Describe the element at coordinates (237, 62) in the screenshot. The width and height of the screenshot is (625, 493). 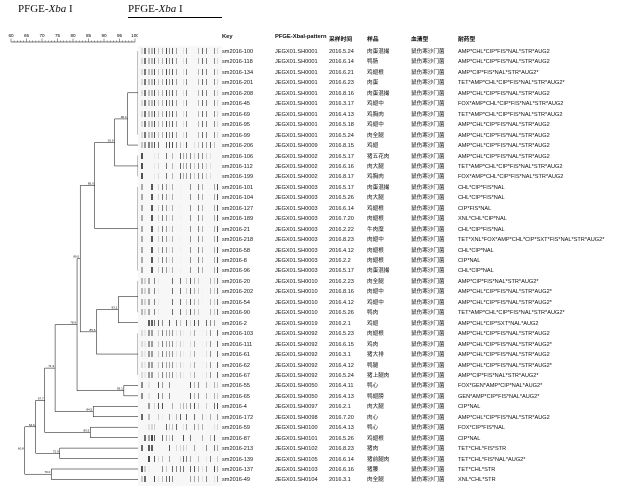
I see `cell-key: sm2016-118` at that location.